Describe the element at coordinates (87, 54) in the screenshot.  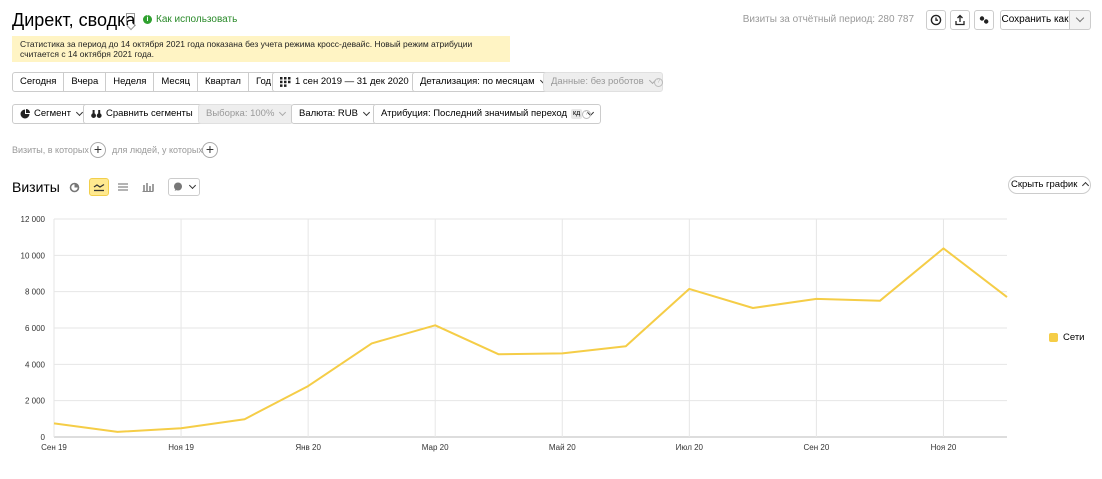
I see `notice-line-2: считается с 14 октября 2021 года.` at that location.